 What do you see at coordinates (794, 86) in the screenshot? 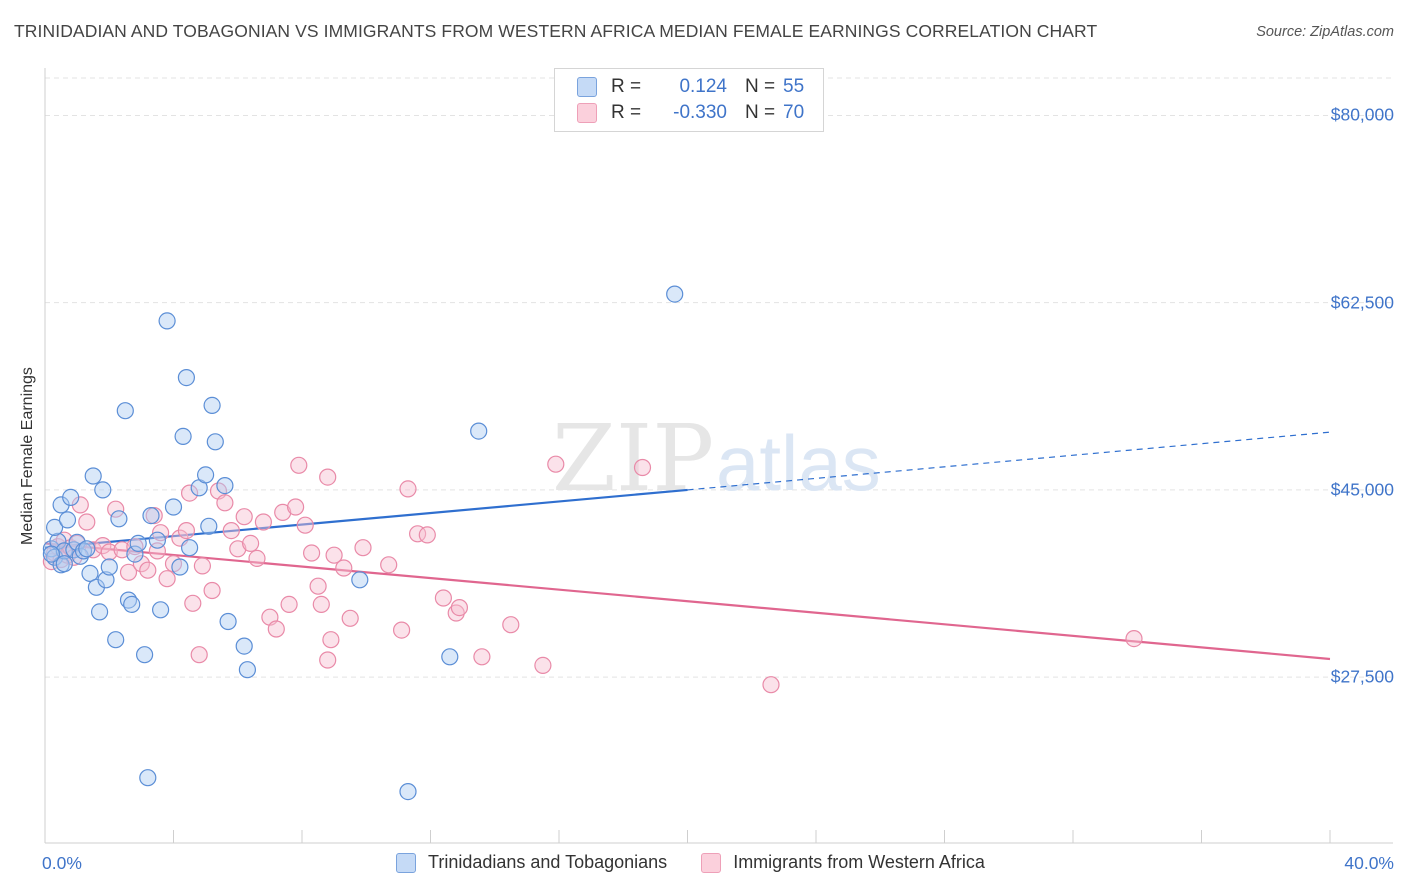
I see `legend-n-value: 55` at bounding box center [794, 86].